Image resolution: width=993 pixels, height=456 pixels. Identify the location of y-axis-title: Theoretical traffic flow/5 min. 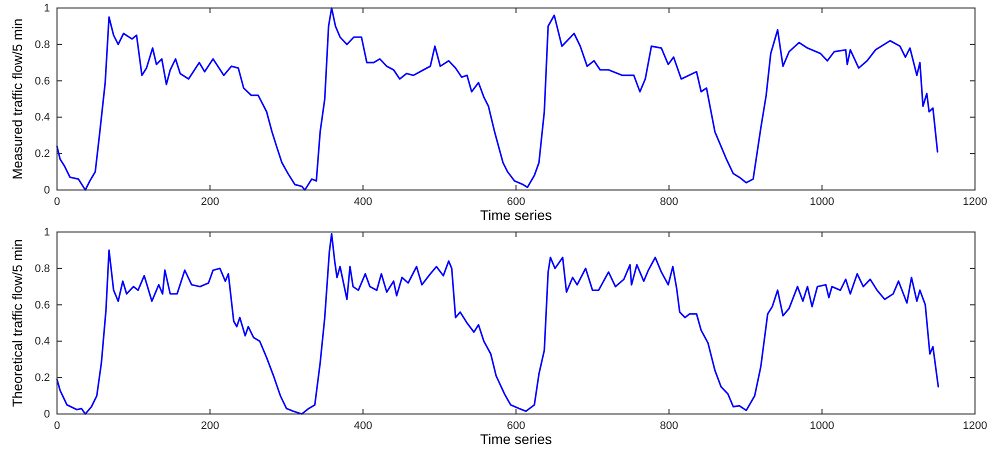
(17, 323).